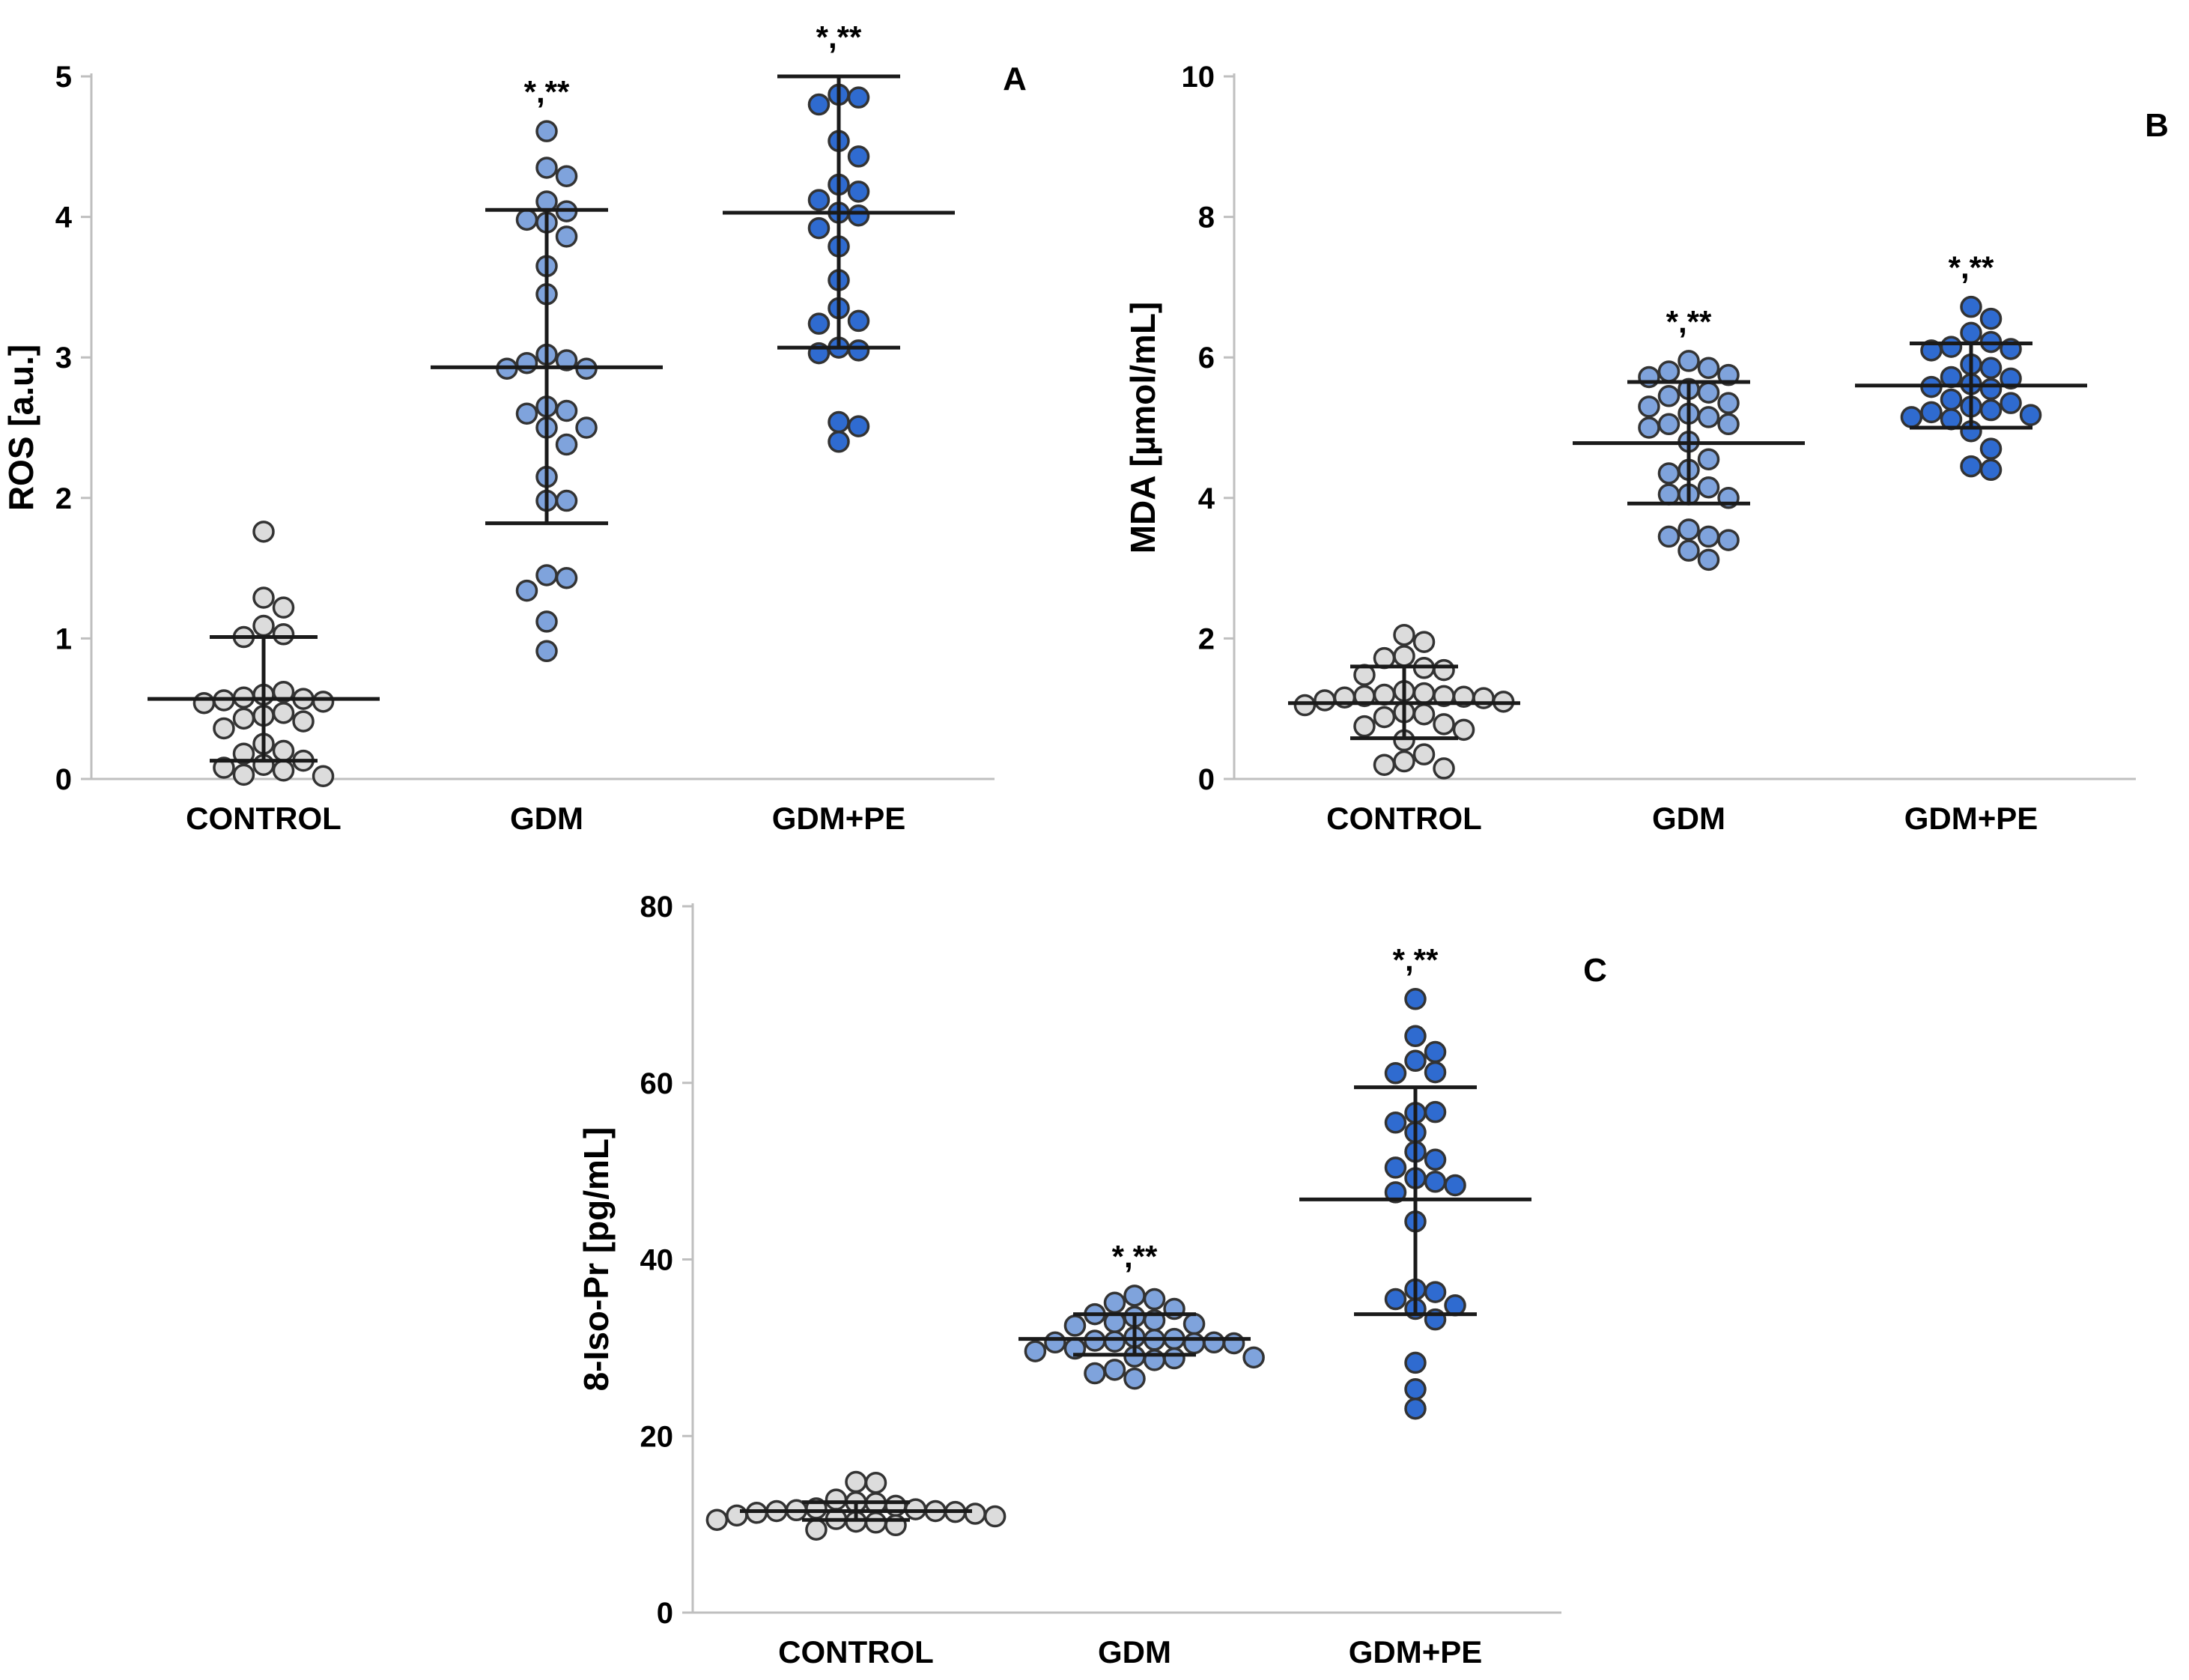  I want to click on y-axis-title: ROS [a.u.], so click(21, 428).